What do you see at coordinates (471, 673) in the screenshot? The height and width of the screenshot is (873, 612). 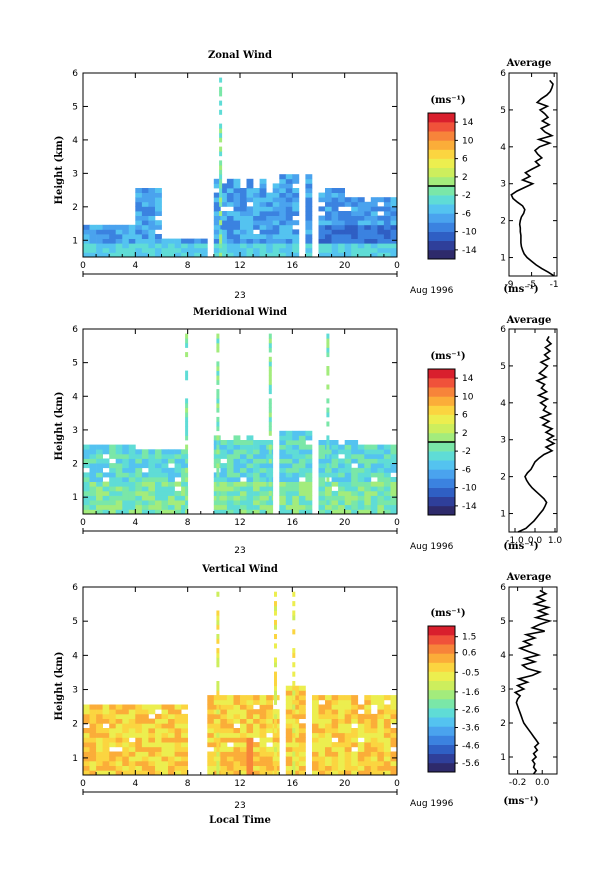 I see `colorbar-tick-label: -0.5` at bounding box center [471, 673].